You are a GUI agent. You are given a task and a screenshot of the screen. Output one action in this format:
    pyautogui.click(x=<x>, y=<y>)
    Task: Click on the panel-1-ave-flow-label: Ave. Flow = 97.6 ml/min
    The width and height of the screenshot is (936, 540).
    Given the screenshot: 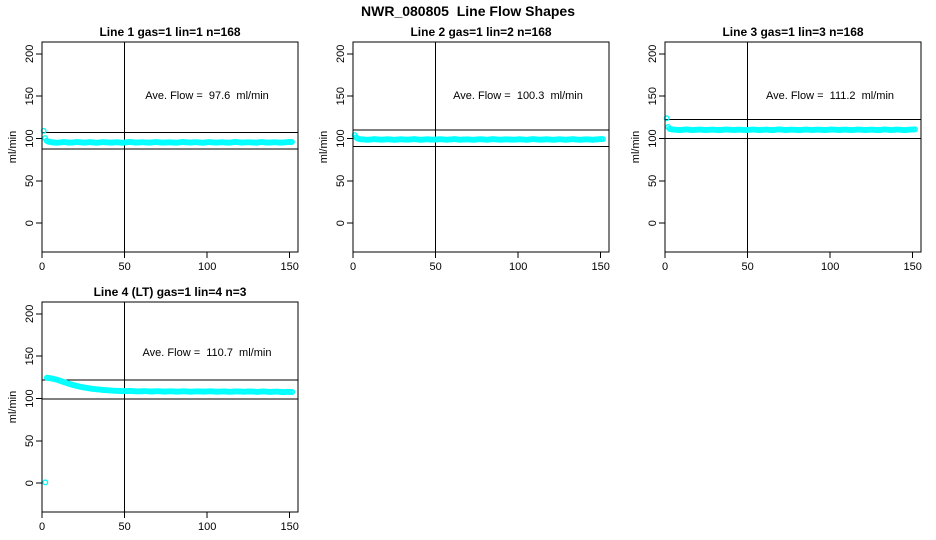 What is the action you would take?
    pyautogui.click(x=207, y=96)
    